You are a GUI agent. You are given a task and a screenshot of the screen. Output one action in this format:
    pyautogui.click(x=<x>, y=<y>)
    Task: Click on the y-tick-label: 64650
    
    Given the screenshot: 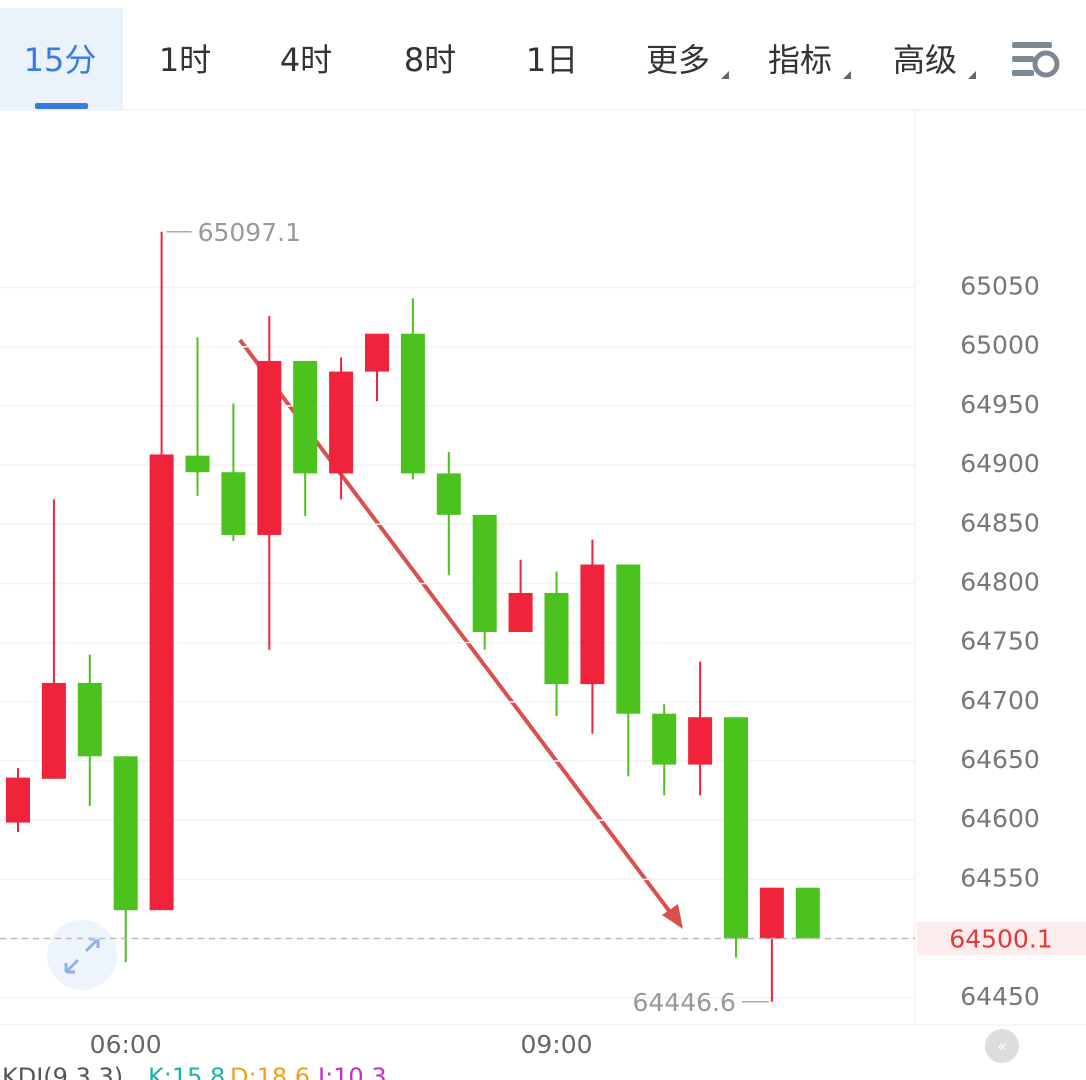 What is the action you would take?
    pyautogui.click(x=1000, y=759)
    